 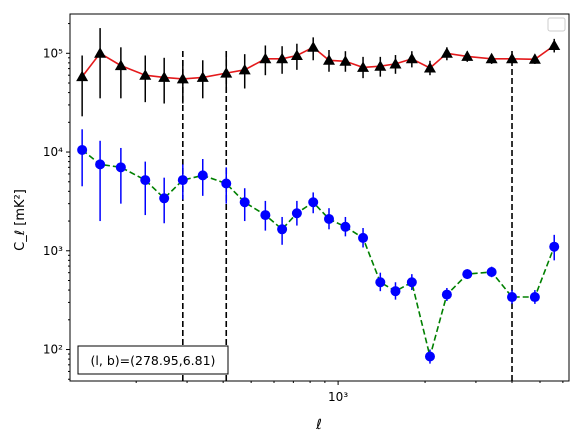 What do you see at coordinates (318, 425) in the screenshot?
I see `x-axis-label: ℓ` at bounding box center [318, 425].